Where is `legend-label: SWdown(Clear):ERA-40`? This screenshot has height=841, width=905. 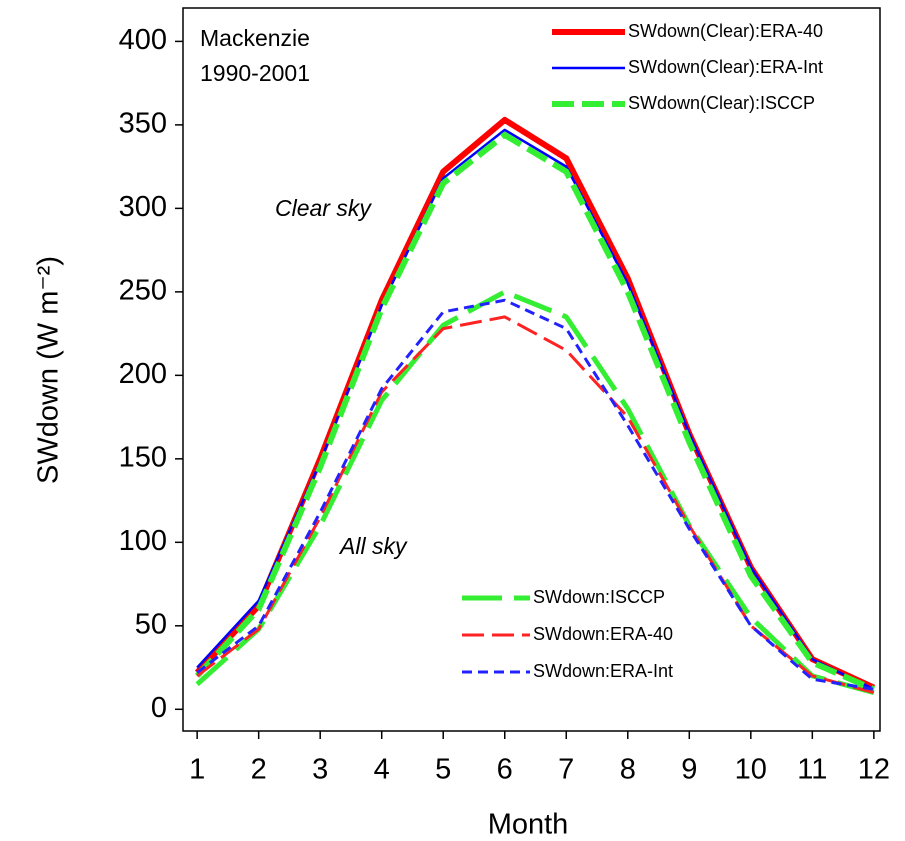 legend-label: SWdown(Clear):ERA-40 is located at coordinates (725, 31).